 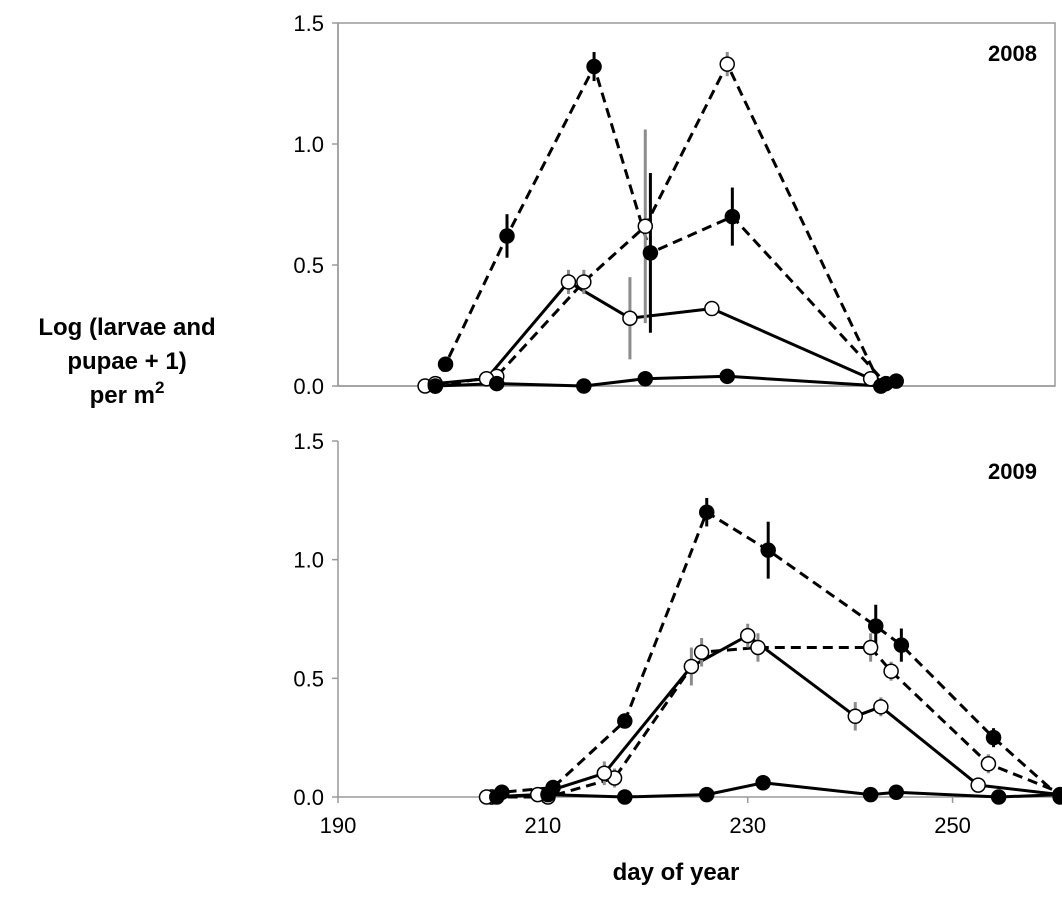 What do you see at coordinates (747, 825) in the screenshot?
I see `x-tick-label: 230` at bounding box center [747, 825].